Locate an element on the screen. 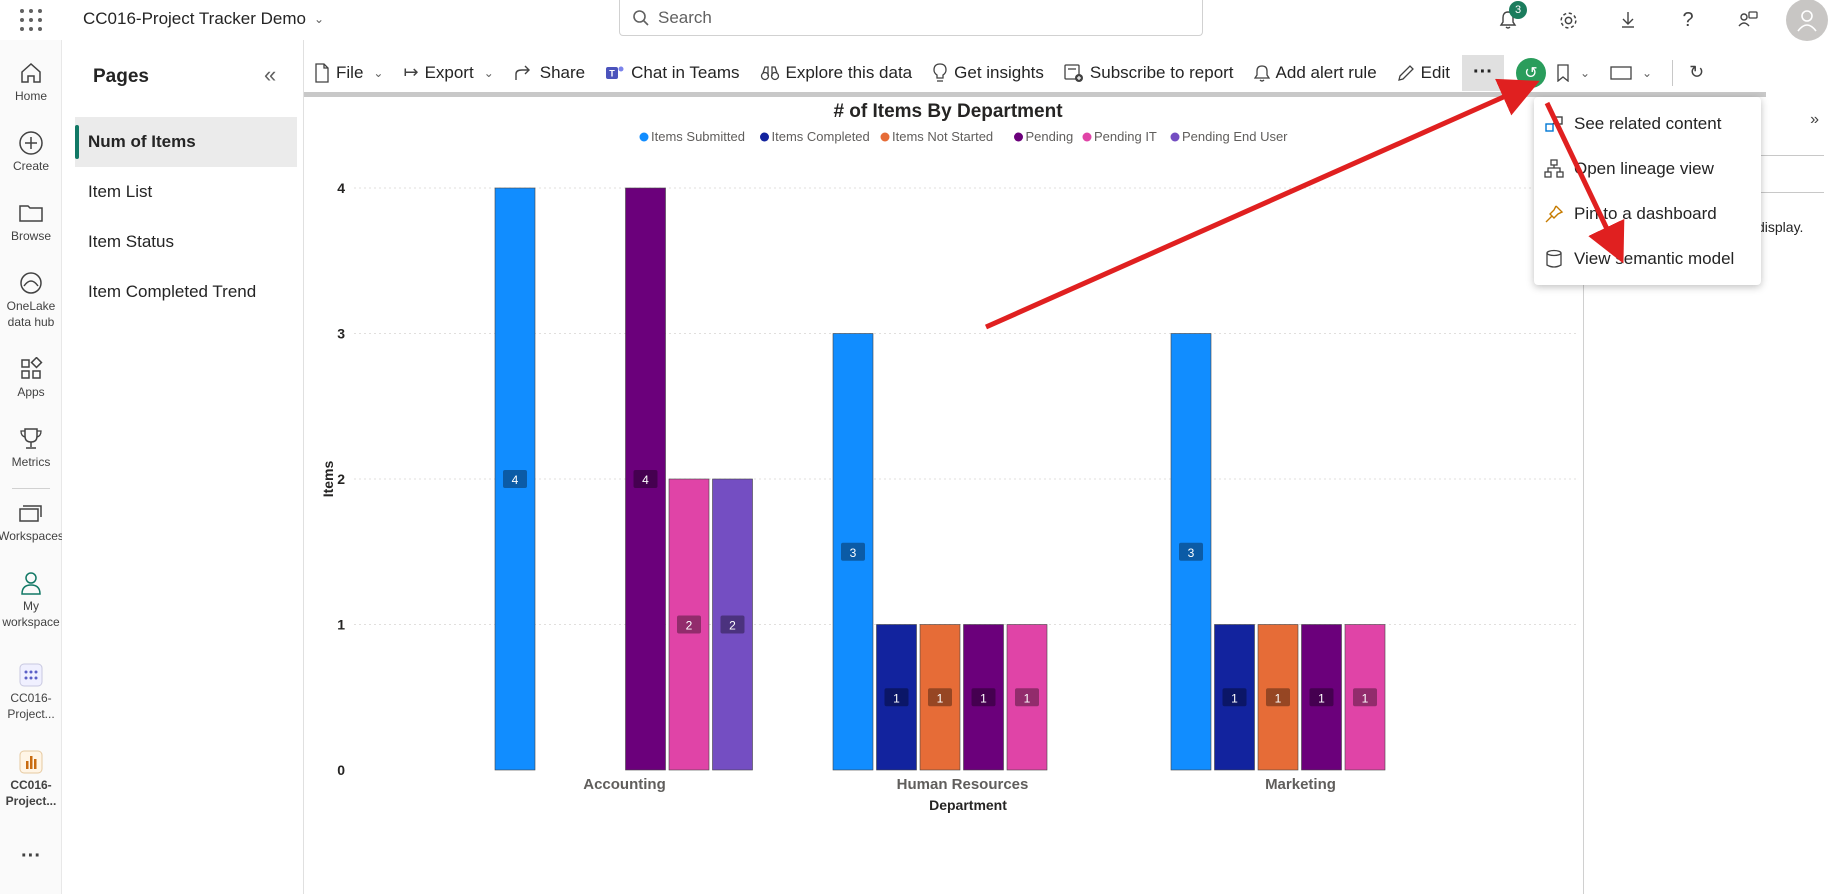 Image resolution: width=1831 pixels, height=894 pixels. x-tick-label: Human Resources is located at coordinates (963, 784).